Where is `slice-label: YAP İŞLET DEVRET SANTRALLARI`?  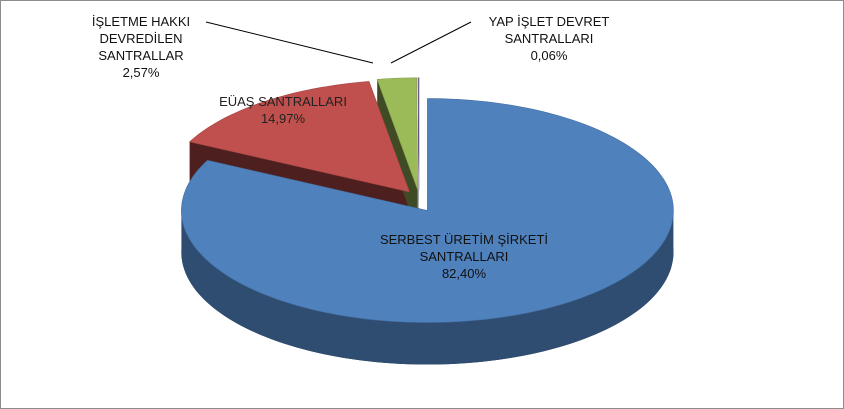
slice-label: YAP İŞLET DEVRET SANTRALLARI is located at coordinates (549, 30).